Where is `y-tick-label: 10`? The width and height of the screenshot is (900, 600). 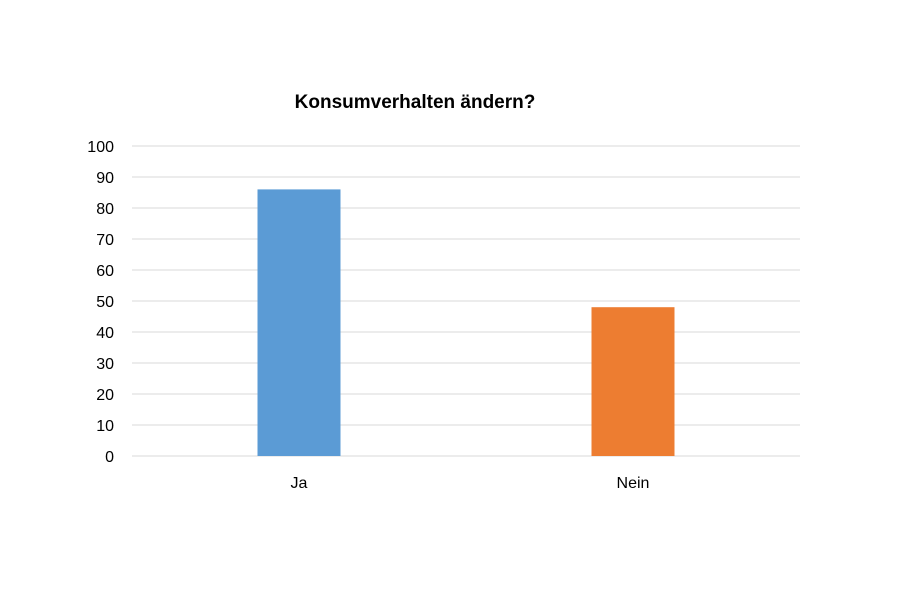
y-tick-label: 10 is located at coordinates (105, 426).